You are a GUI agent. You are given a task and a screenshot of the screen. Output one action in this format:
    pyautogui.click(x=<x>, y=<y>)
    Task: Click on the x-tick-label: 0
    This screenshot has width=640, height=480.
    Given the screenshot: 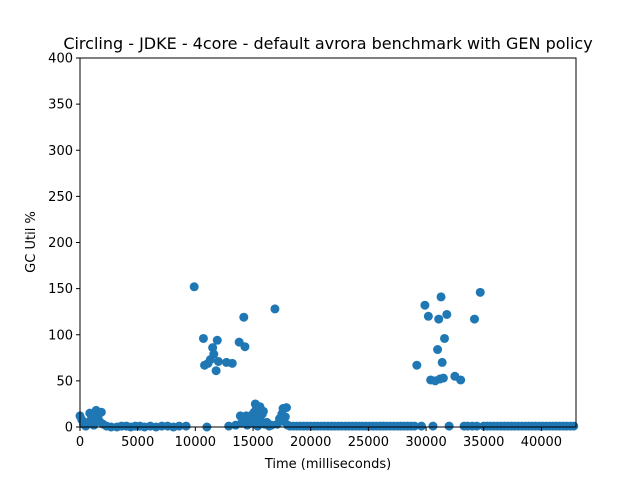 What is the action you would take?
    pyautogui.click(x=80, y=442)
    